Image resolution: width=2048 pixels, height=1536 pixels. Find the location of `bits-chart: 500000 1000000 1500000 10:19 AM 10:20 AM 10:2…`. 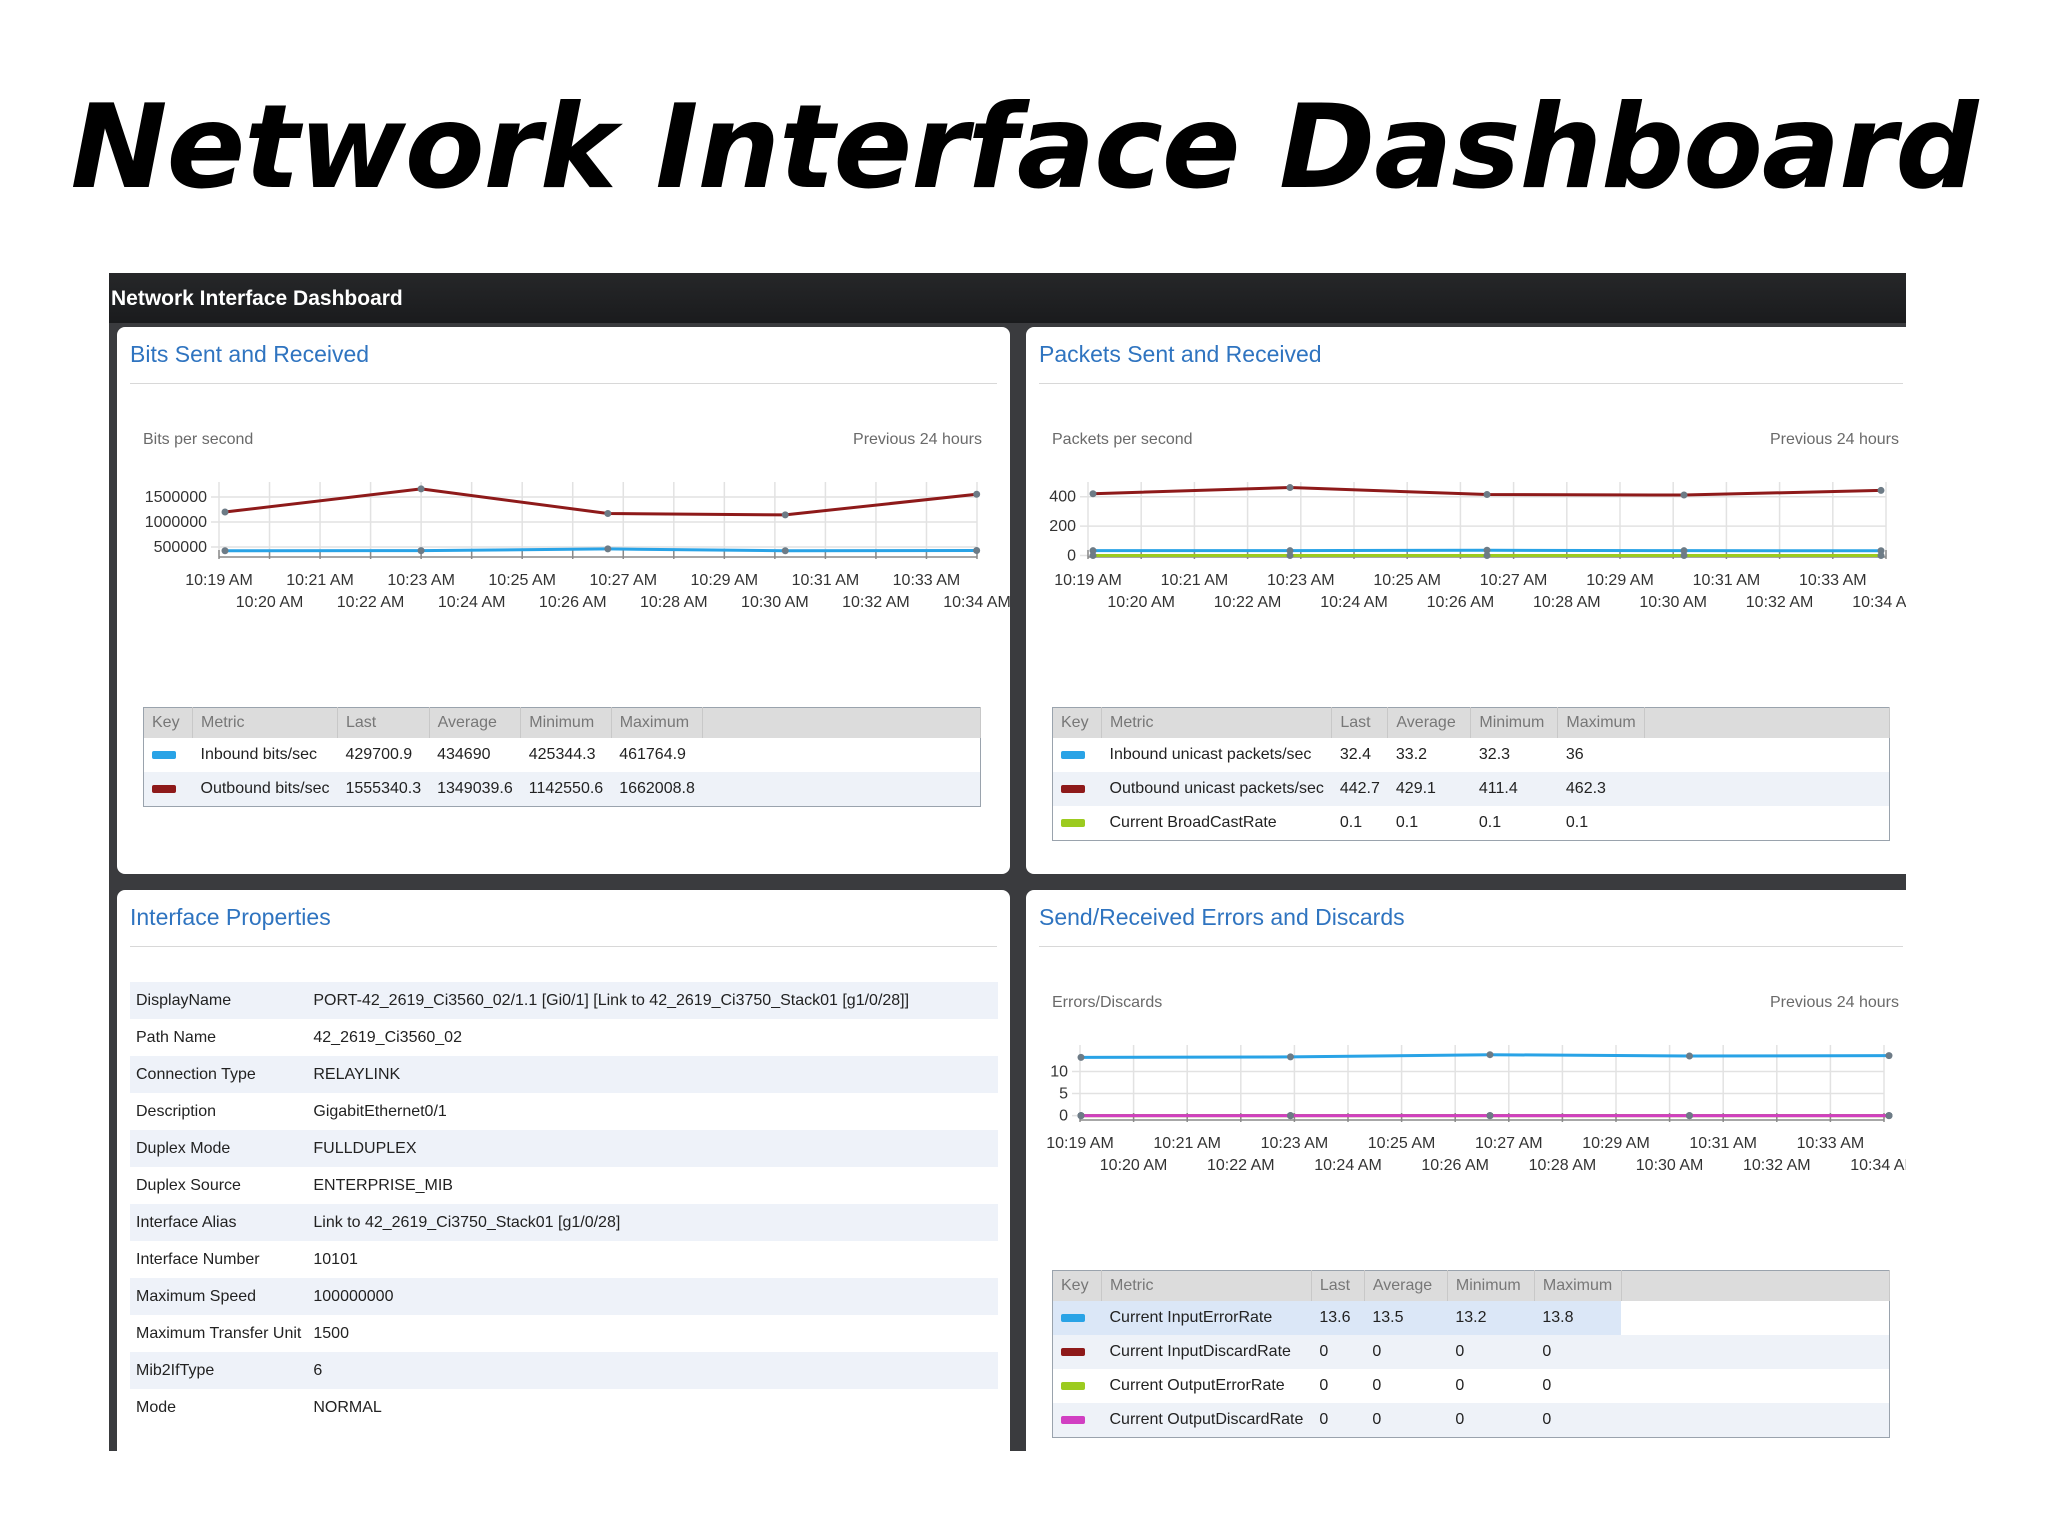

bits-chart: 500000 1000000 1500000 10:19 AM 10:20 AM 10:2… is located at coordinates (577, 546).